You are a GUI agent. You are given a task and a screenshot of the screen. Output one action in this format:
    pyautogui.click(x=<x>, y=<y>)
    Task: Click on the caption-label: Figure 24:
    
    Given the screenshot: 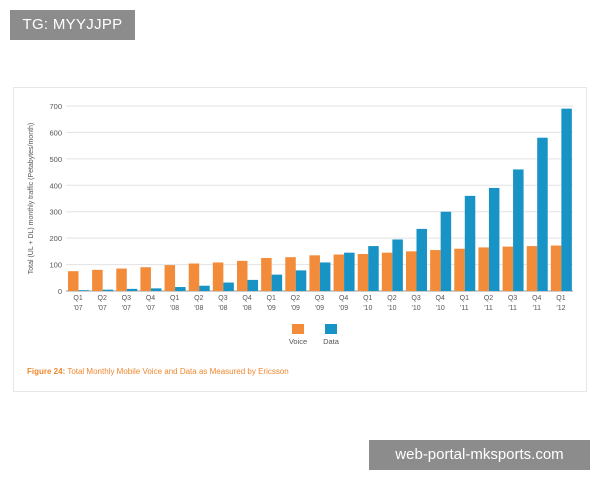 What is the action you would take?
    pyautogui.click(x=46, y=371)
    